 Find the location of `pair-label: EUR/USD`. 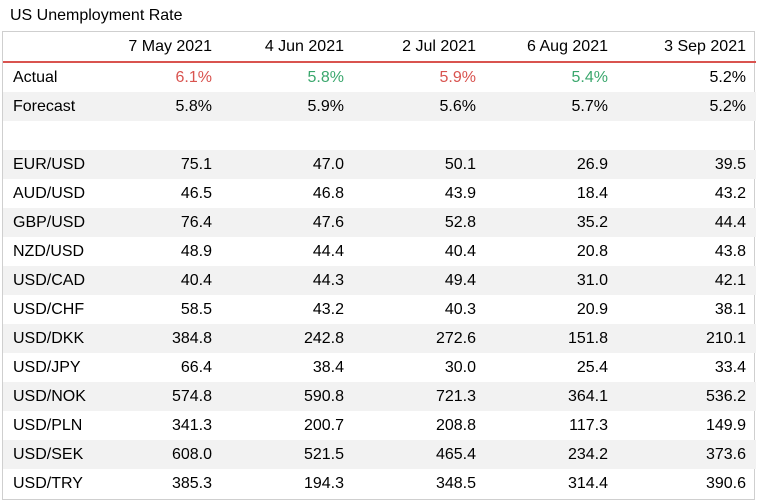

pair-label: EUR/USD is located at coordinates (49, 164).